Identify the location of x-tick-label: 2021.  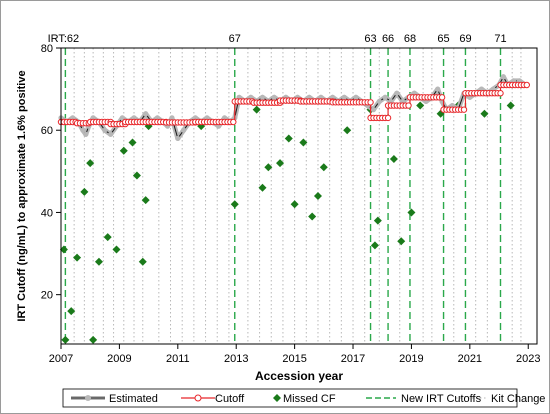
(470, 359).